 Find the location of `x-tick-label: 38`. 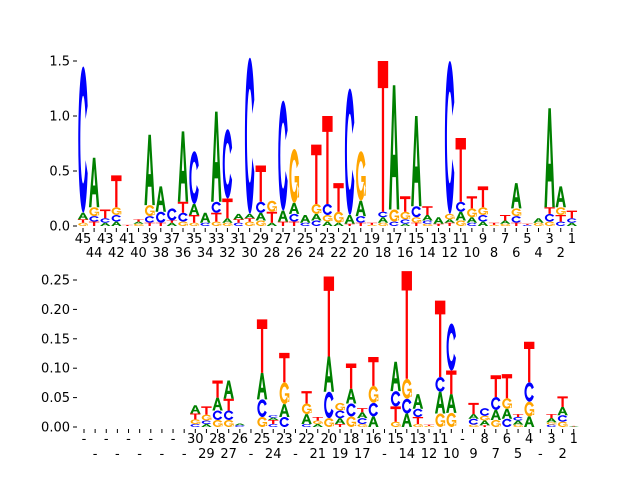

x-tick-label: 38 is located at coordinates (160, 253).